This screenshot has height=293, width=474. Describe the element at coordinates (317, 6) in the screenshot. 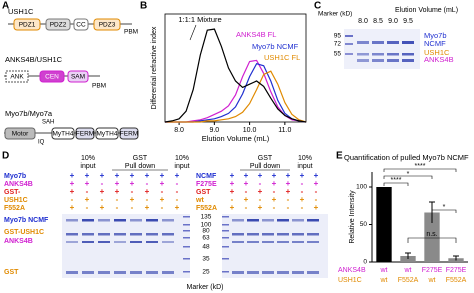

I see `panel-label: C` at that location.